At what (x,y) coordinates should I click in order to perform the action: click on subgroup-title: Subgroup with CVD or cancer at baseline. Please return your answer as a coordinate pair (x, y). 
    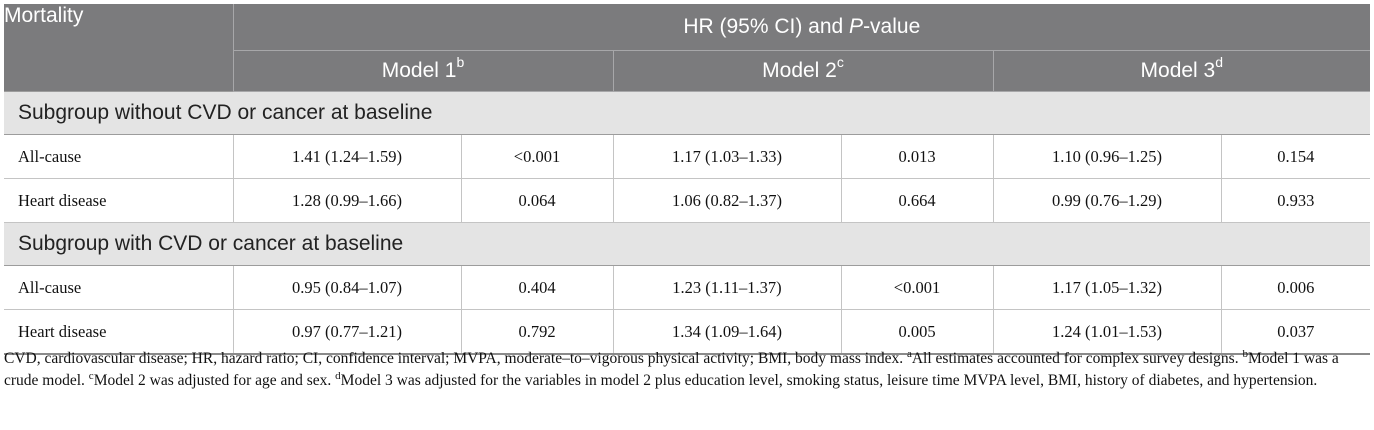
    Looking at the image, I should click on (687, 244).